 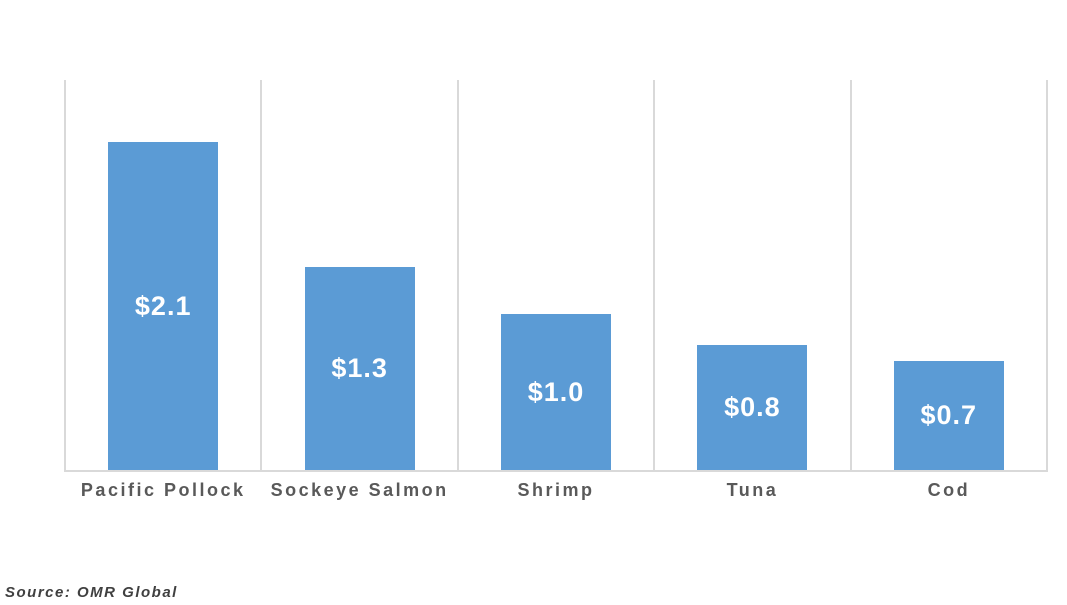 What do you see at coordinates (752, 490) in the screenshot?
I see `x-axis-label-tuna: Tuna` at bounding box center [752, 490].